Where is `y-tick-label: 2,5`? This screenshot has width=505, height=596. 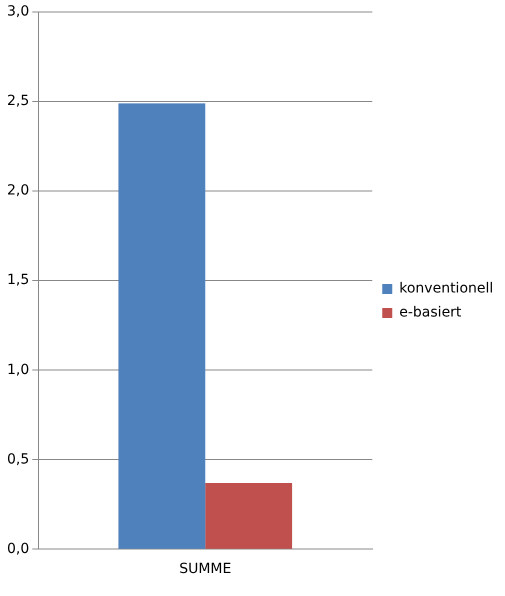
y-tick-label: 2,5 is located at coordinates (18, 101).